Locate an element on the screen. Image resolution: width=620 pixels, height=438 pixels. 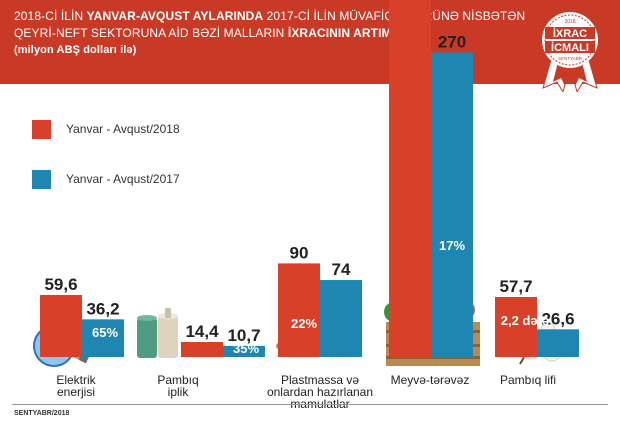
badge-word-2: İCMALI is located at coordinates (570, 47).